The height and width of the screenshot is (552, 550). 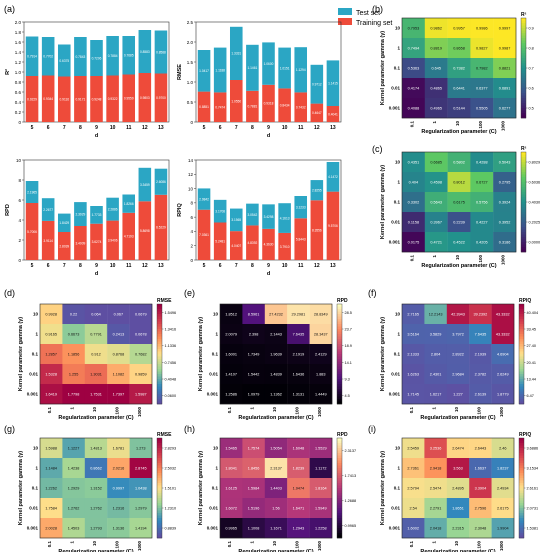 What do you see at coordinates (80, 128) in the screenshot?
I see `x-tick-label: 8` at bounding box center [80, 128].